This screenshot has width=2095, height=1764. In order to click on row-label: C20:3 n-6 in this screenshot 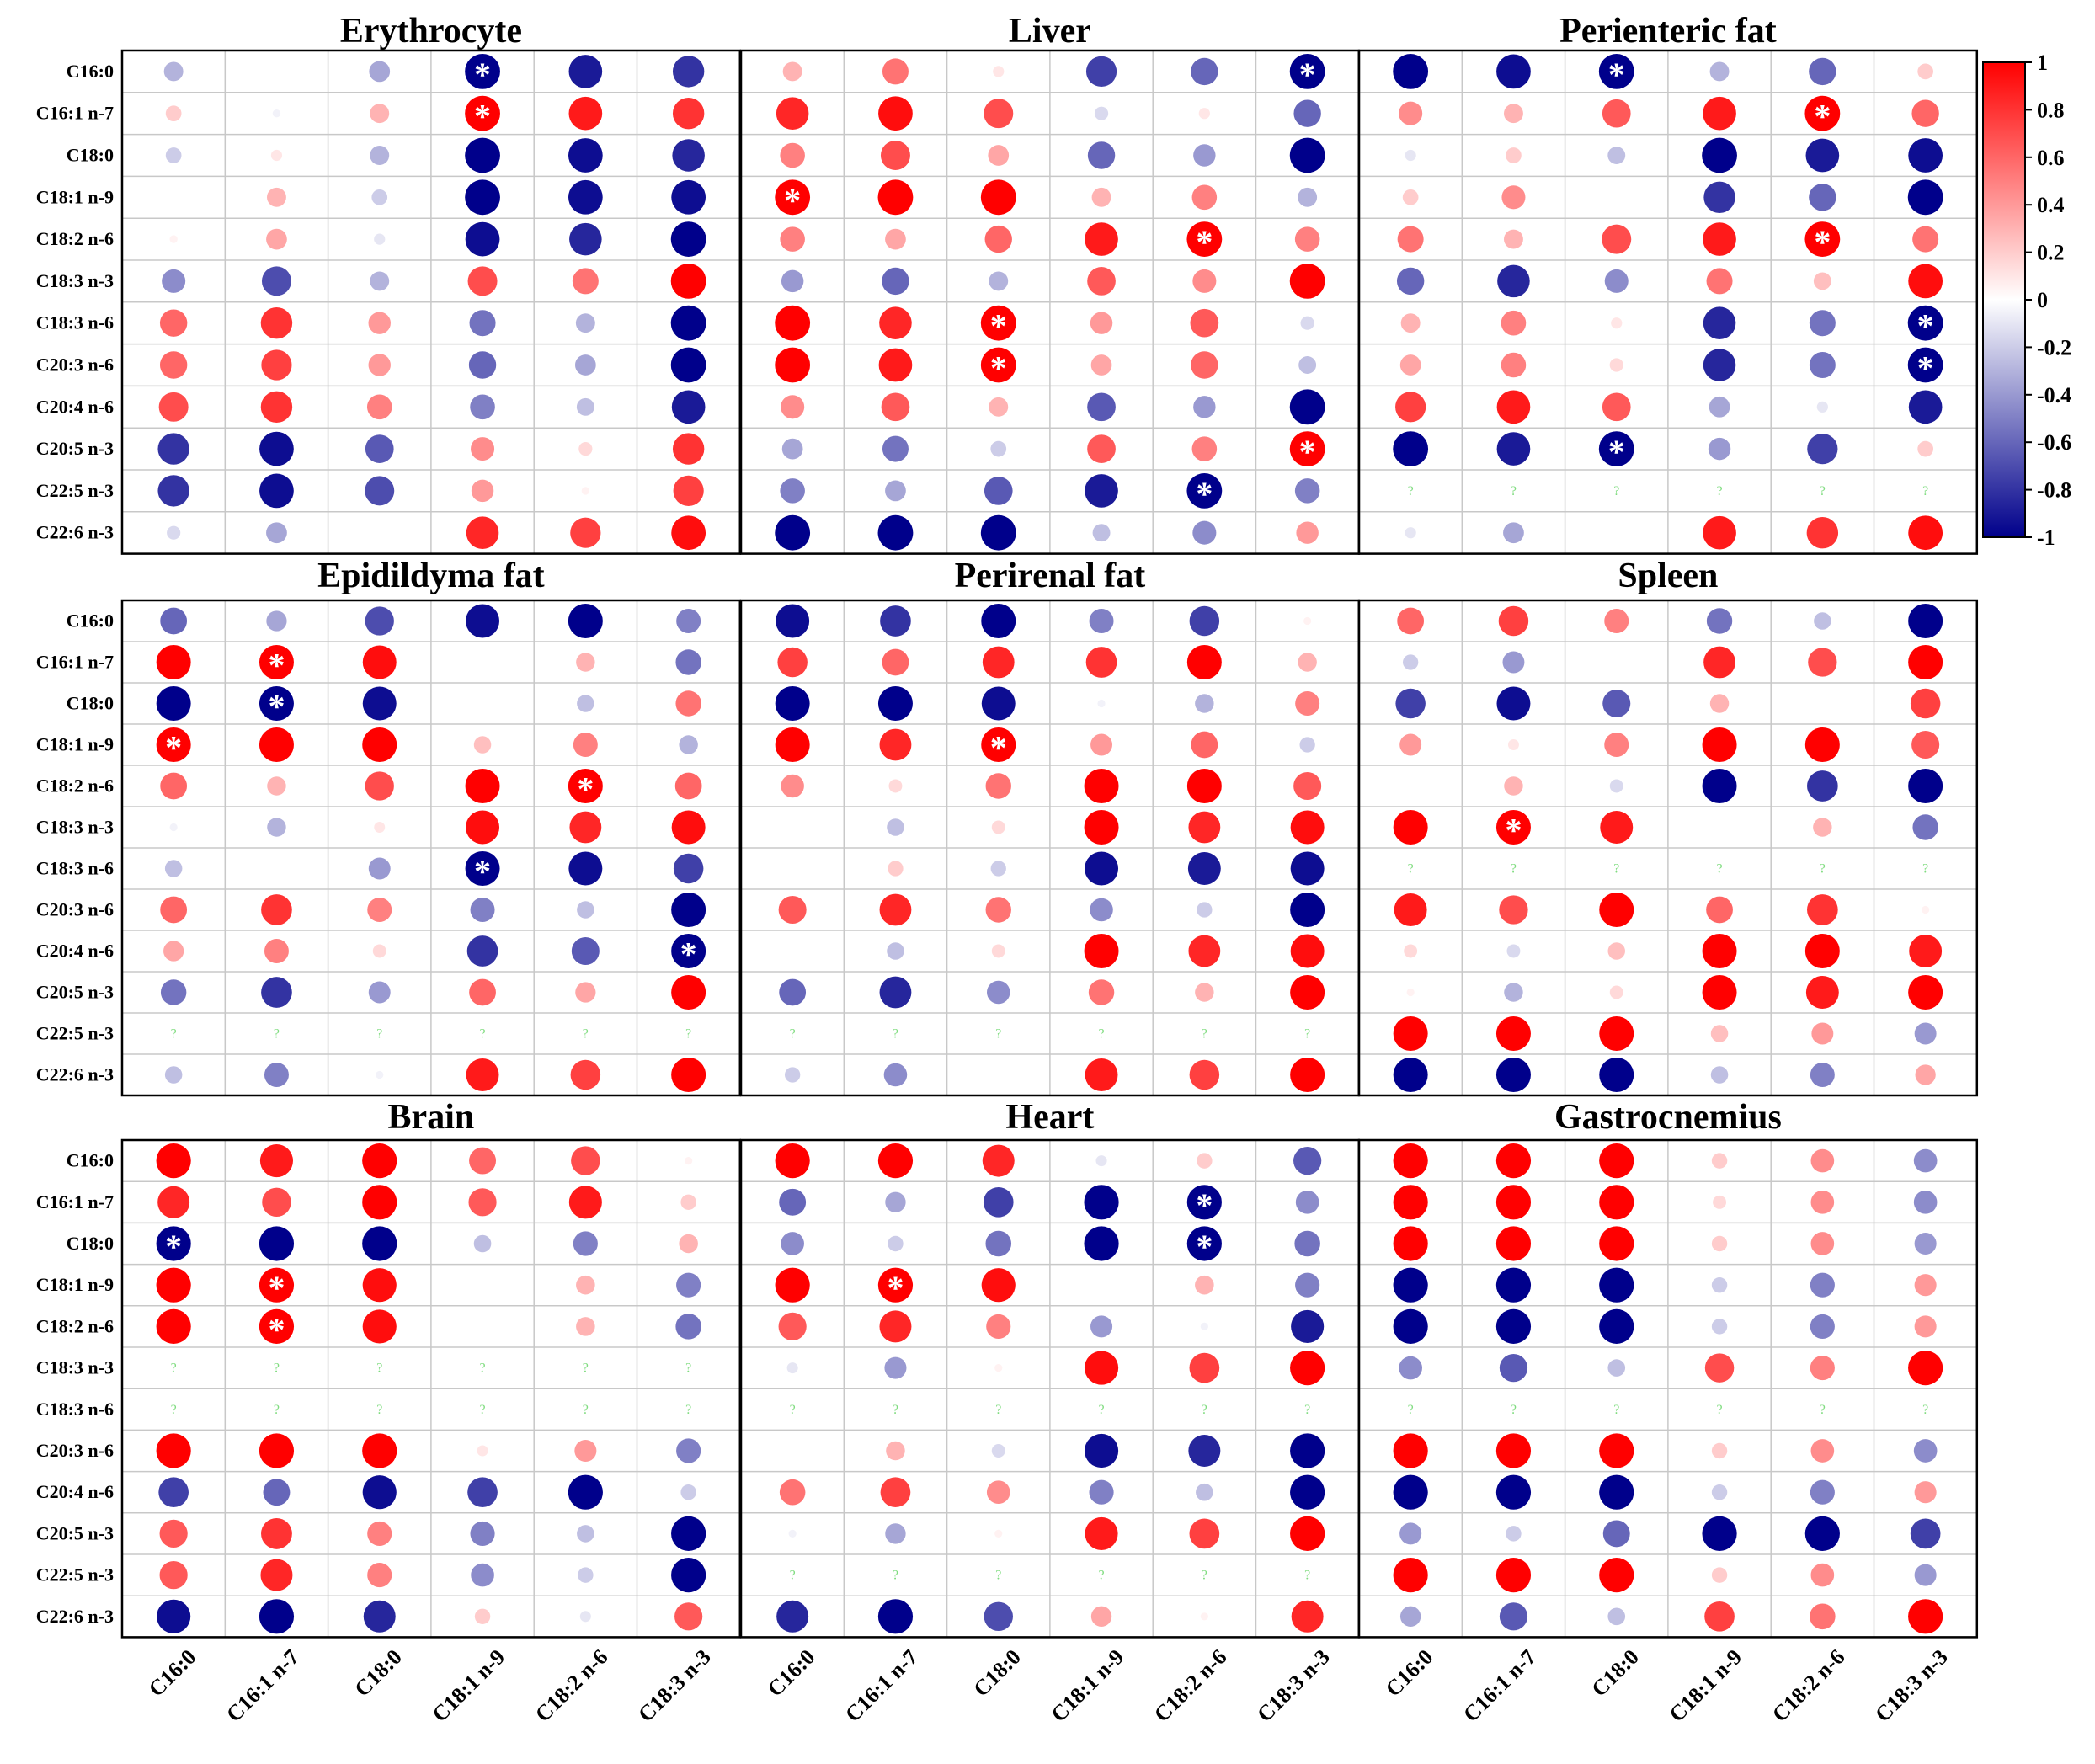, I will do `click(75, 365)`.